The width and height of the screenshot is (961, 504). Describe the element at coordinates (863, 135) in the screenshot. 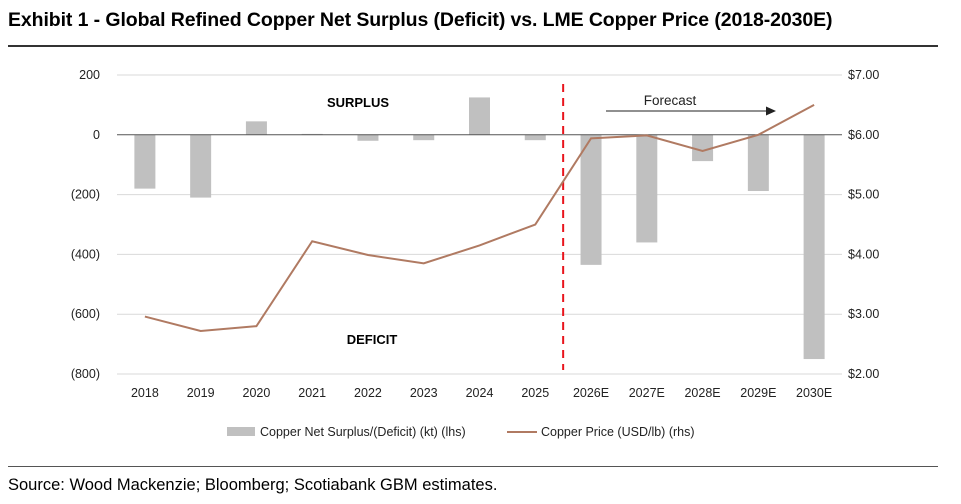

I see `right-tick-label: $6.00` at that location.